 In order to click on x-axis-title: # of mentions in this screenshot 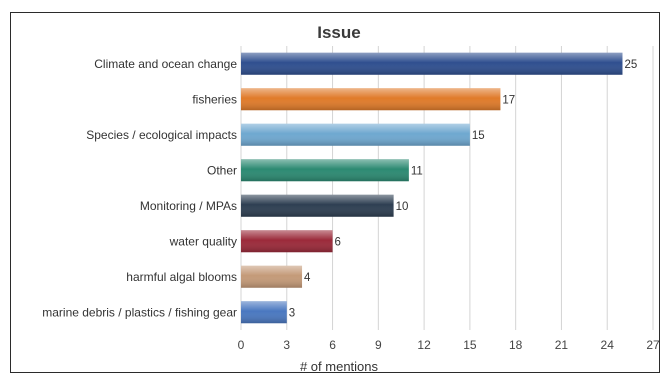, I will do `click(339, 366)`.